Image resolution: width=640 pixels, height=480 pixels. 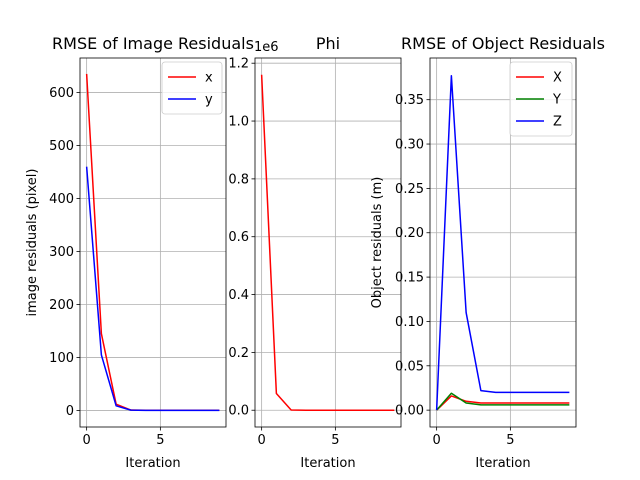 I want to click on y-tick-label: 1.0, so click(x=238, y=122).